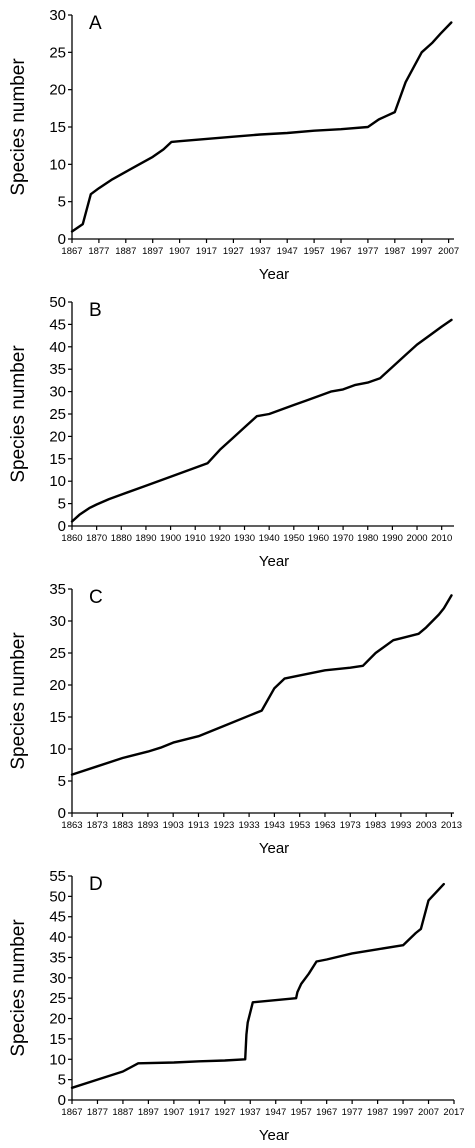  I want to click on x-tick-label: 1880, so click(121, 538).